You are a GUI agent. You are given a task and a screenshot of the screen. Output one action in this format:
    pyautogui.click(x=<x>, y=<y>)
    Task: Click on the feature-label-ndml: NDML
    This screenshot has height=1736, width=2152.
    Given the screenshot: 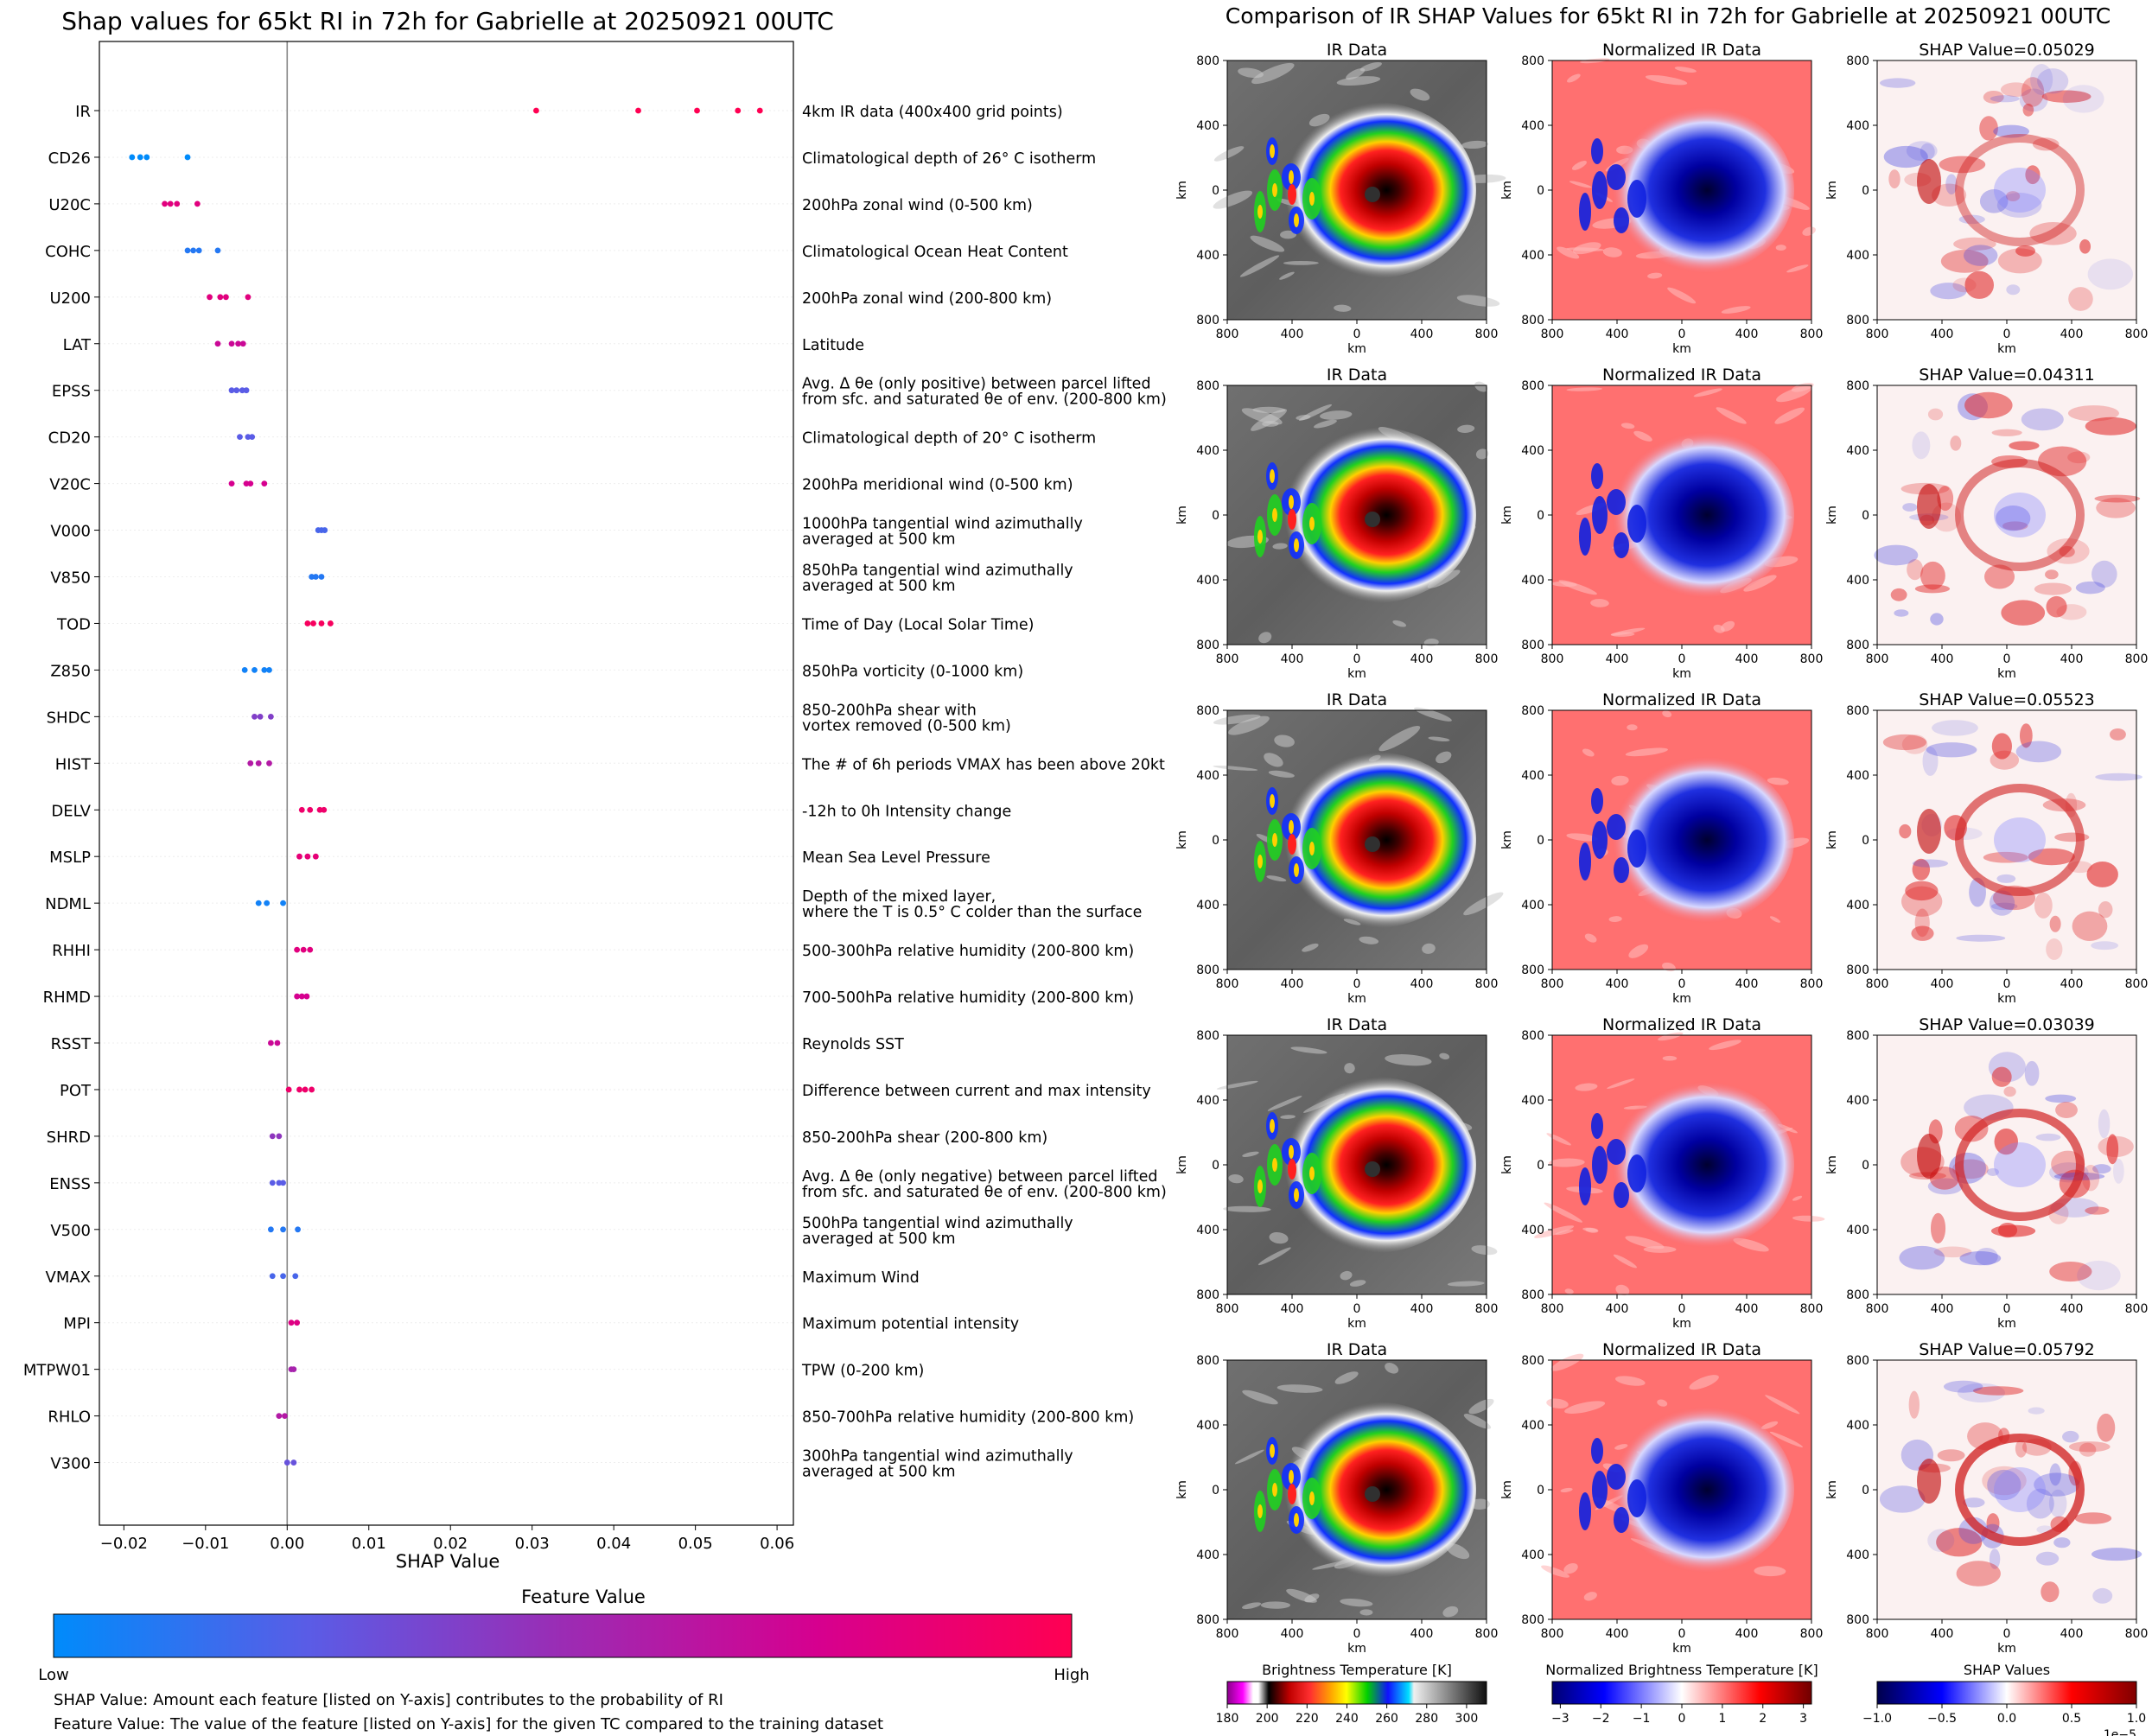 What is the action you would take?
    pyautogui.click(x=68, y=904)
    